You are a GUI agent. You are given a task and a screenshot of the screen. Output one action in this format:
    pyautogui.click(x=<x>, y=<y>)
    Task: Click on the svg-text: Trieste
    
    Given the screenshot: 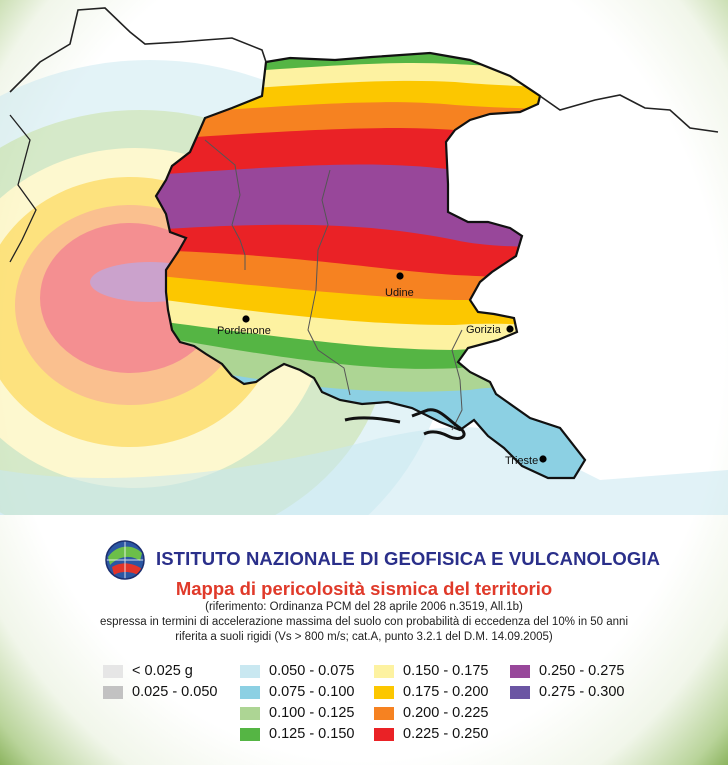 What is the action you would take?
    pyautogui.click(x=521, y=461)
    